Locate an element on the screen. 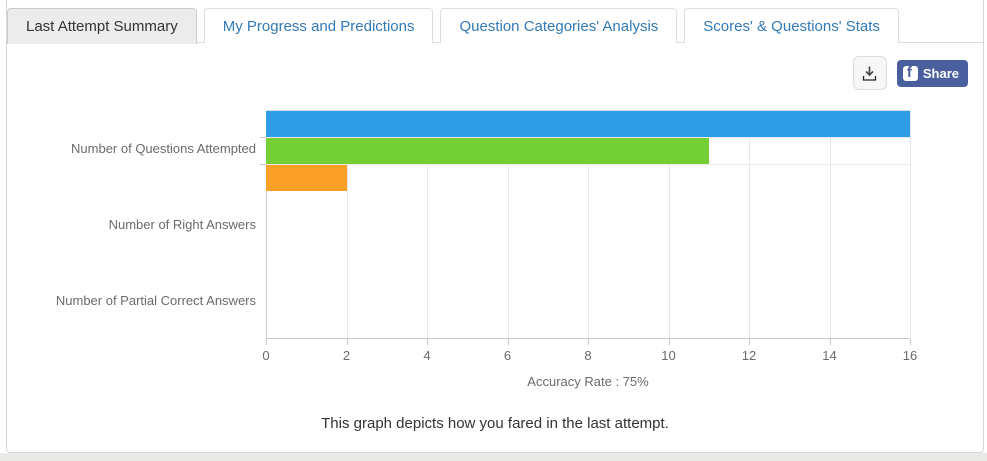 Image resolution: width=987 pixels, height=461 pixels. download-icon is located at coordinates (869, 73).